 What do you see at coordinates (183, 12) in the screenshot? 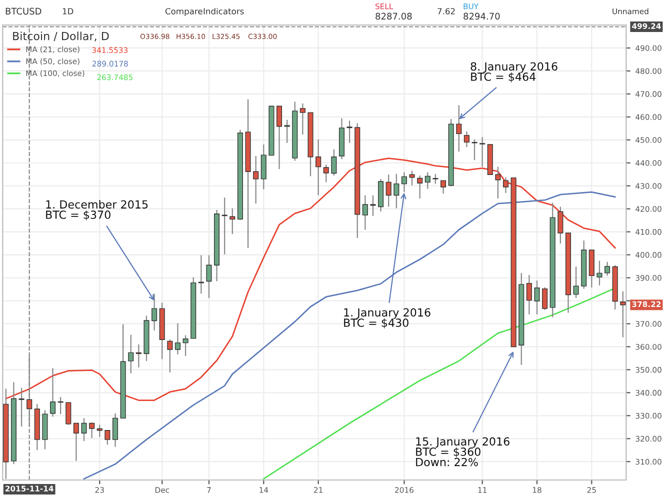
I see `text: Compare` at bounding box center [183, 12].